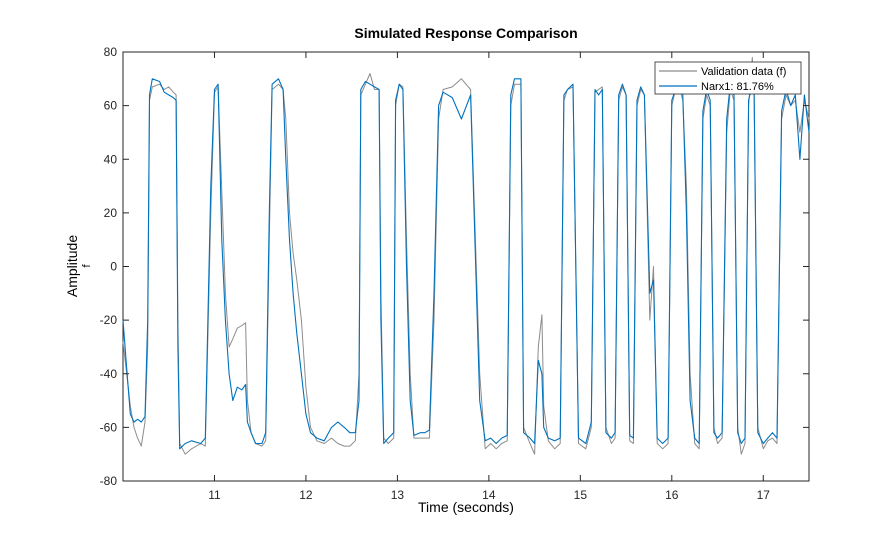  I want to click on x-tick-label: 14, so click(489, 495).